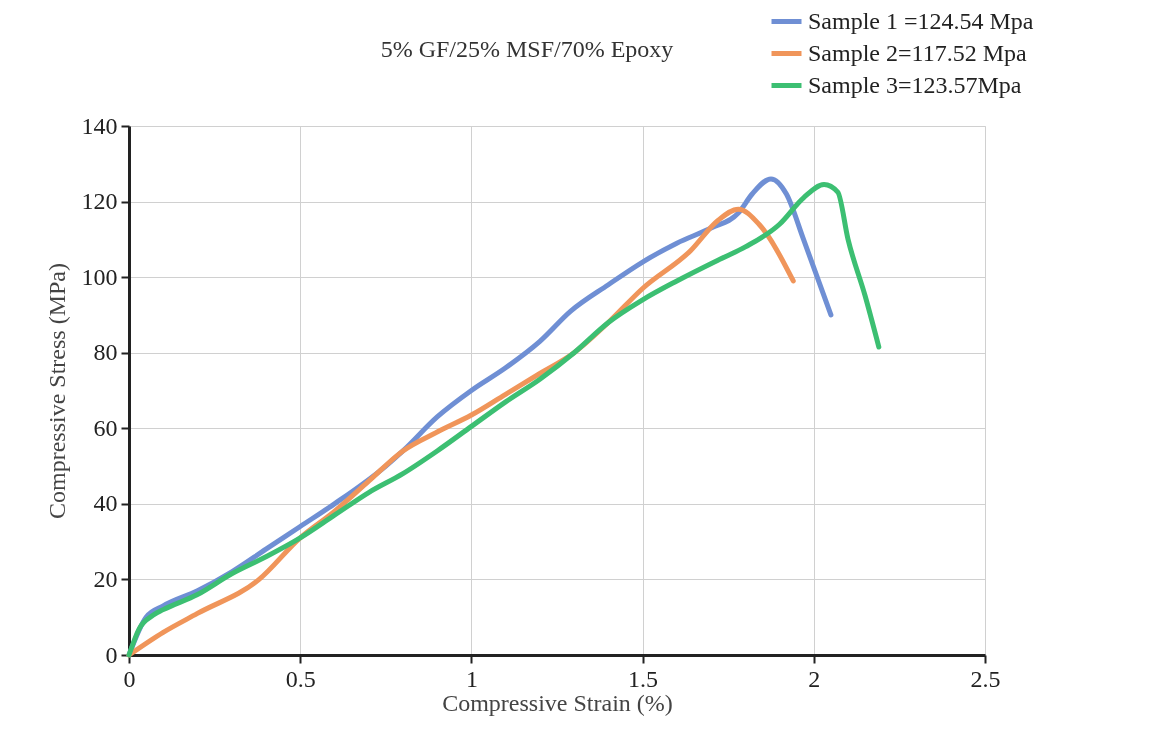  Describe the element at coordinates (557, 702) in the screenshot. I see `x-axis-title: Compressive Strain (%)` at that location.